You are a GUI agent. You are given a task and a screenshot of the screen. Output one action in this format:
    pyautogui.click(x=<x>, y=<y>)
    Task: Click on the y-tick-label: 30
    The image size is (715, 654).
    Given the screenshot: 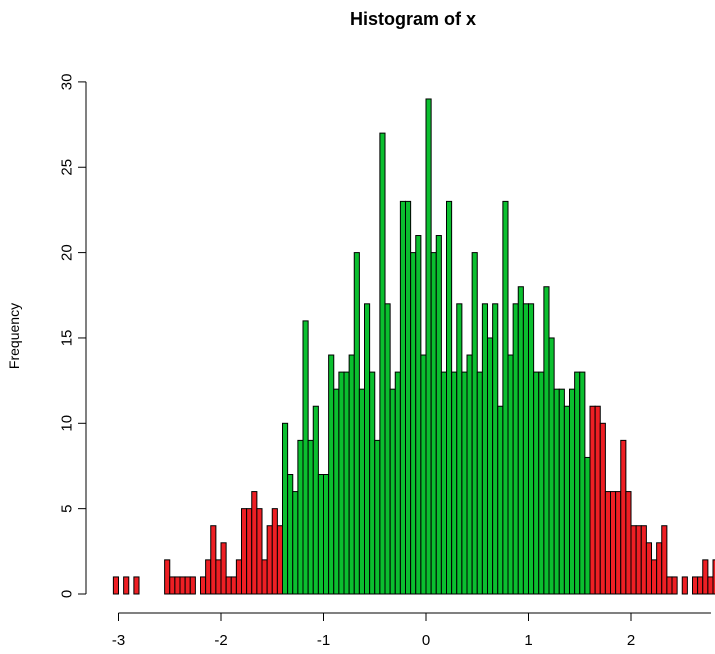 What is the action you would take?
    pyautogui.click(x=66, y=82)
    